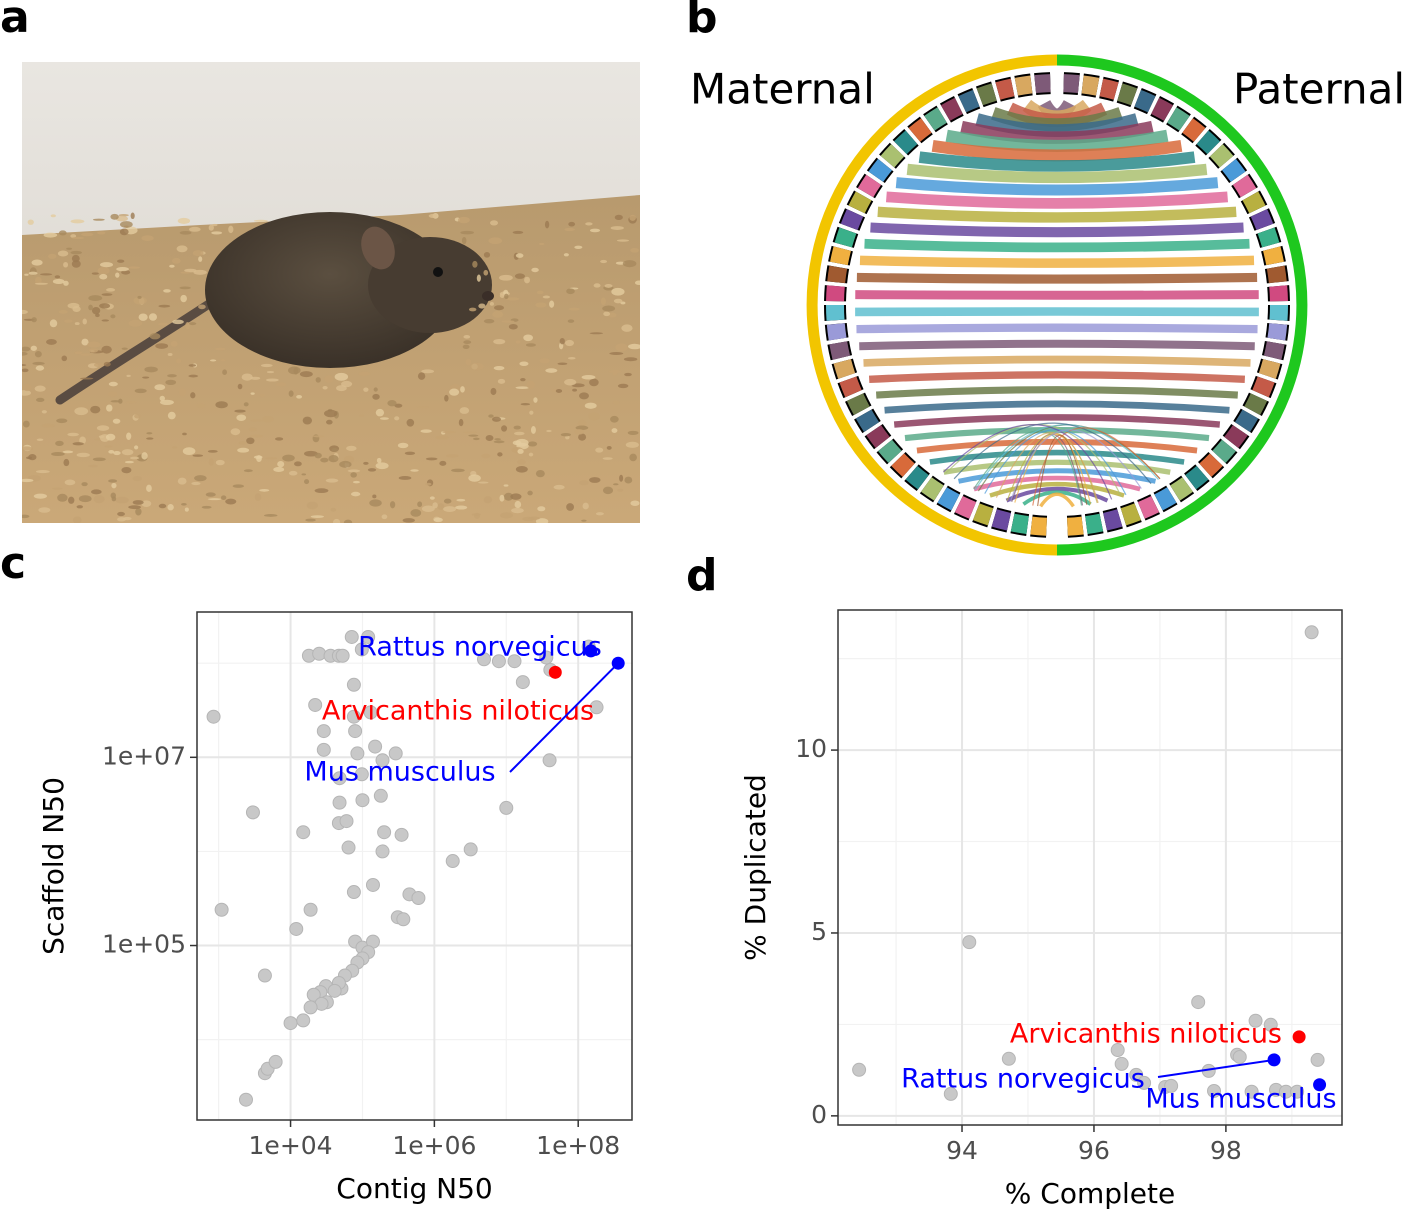 The height and width of the screenshot is (1211, 1416). I want to click on label-connector, so click(564, 717).